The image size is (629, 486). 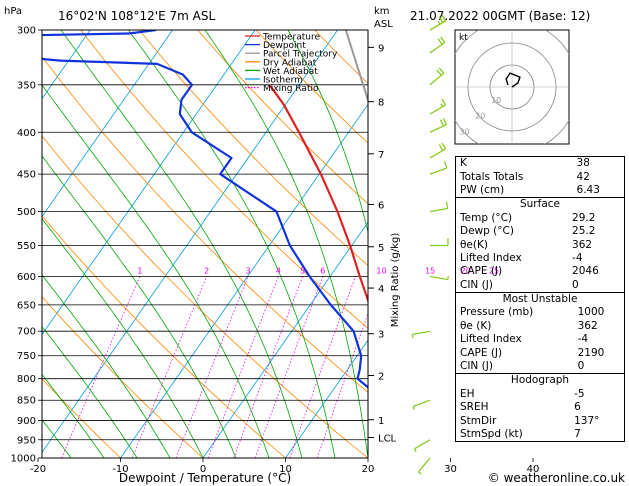 What do you see at coordinates (492, 176) in the screenshot?
I see `stat-label: Totals Totals` at bounding box center [492, 176].